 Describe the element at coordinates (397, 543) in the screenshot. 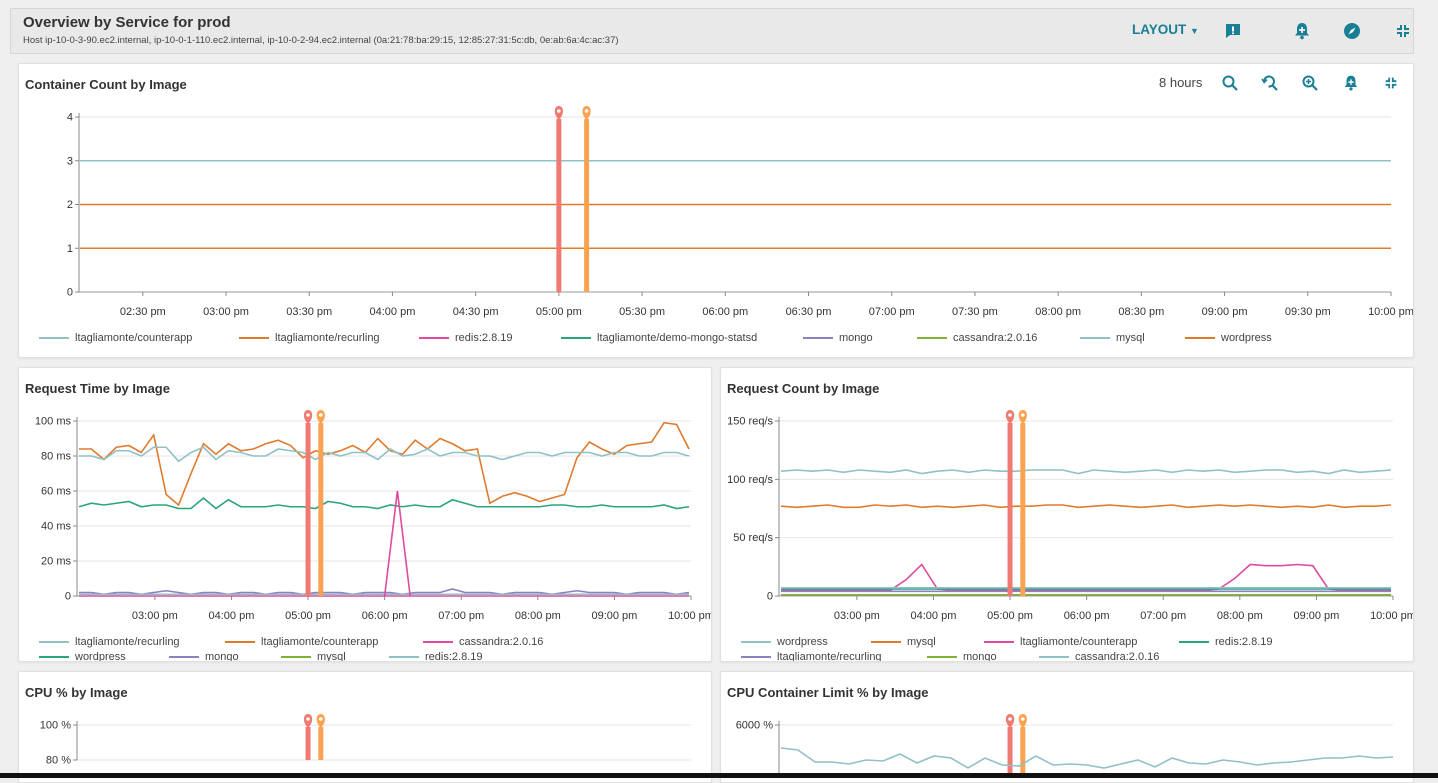

I see `series-spike` at that location.